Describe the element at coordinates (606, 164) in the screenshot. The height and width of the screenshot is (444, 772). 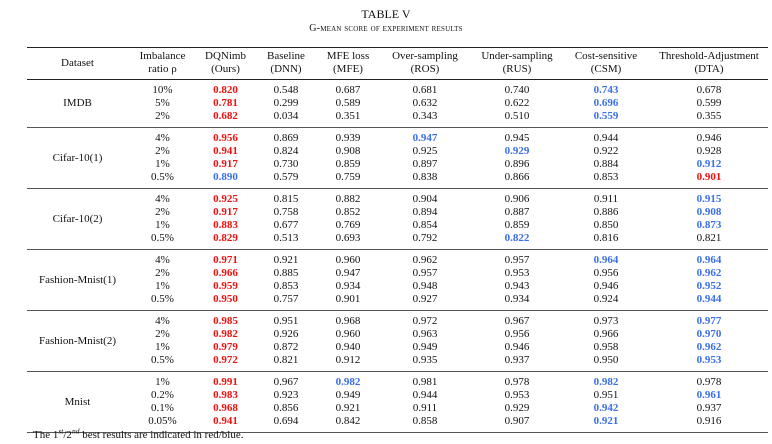
I see `score-cell: 0.884` at that location.